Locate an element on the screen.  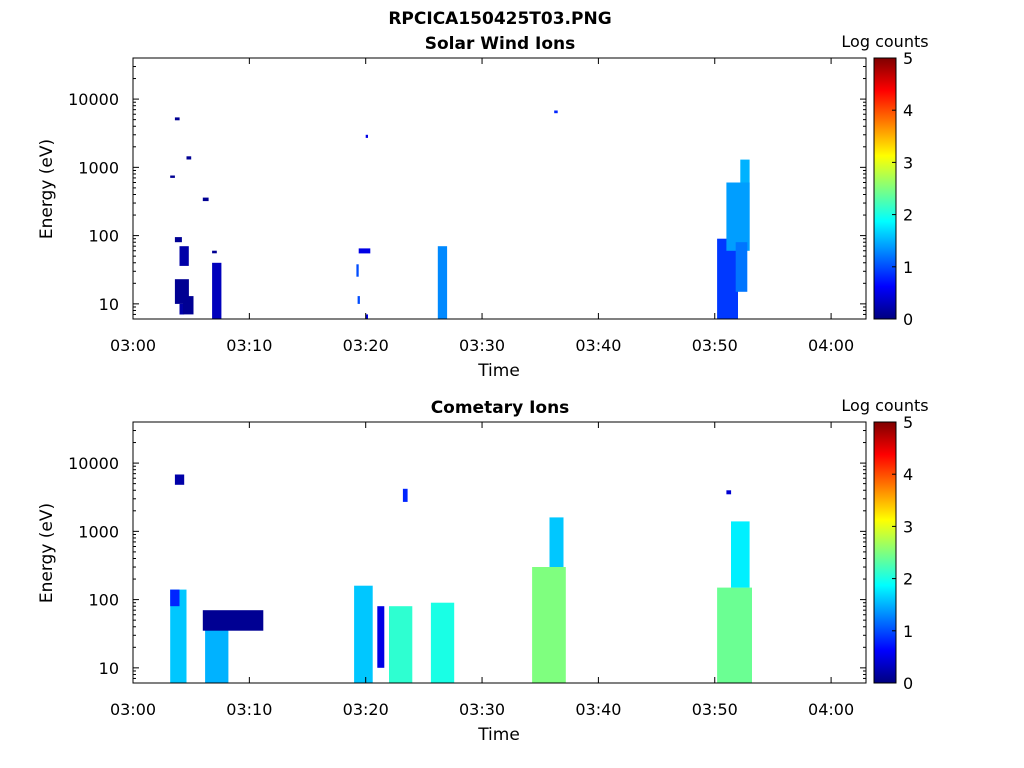
panel-title: Solar Wind Ions is located at coordinates (500, 44).